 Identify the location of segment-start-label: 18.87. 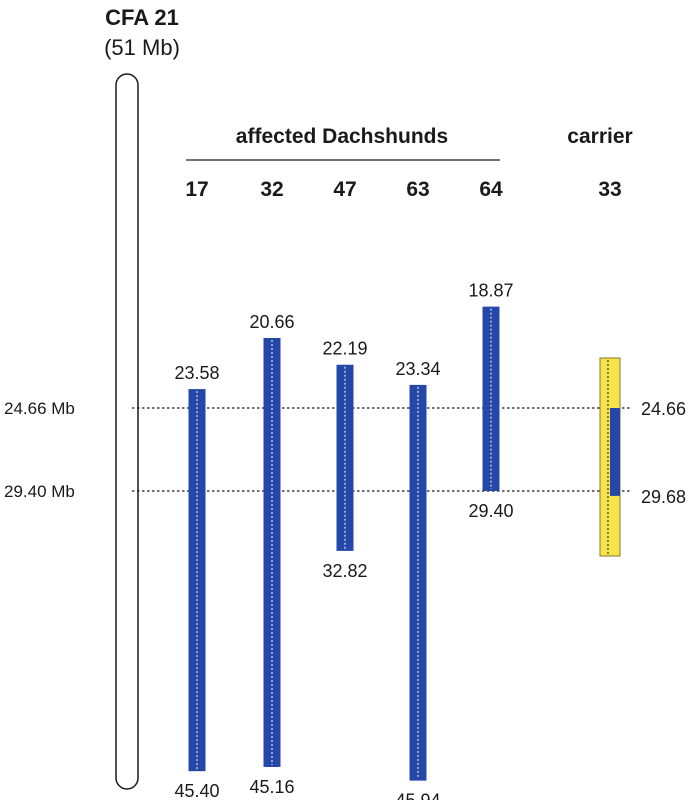
(490, 291).